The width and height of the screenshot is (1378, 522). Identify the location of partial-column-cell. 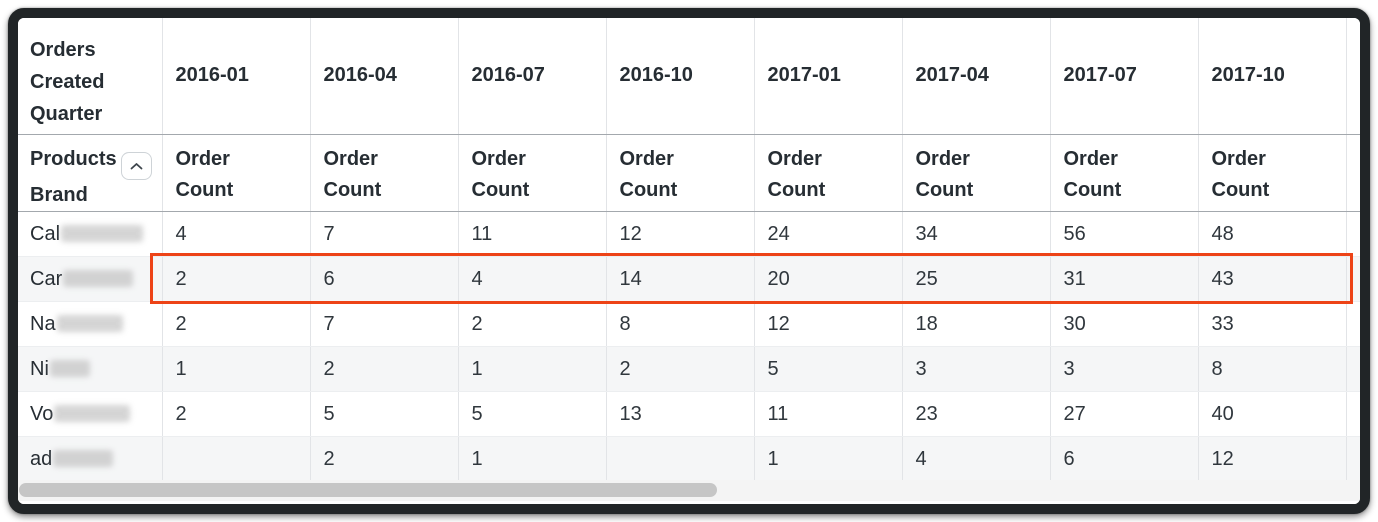
(1352, 414).